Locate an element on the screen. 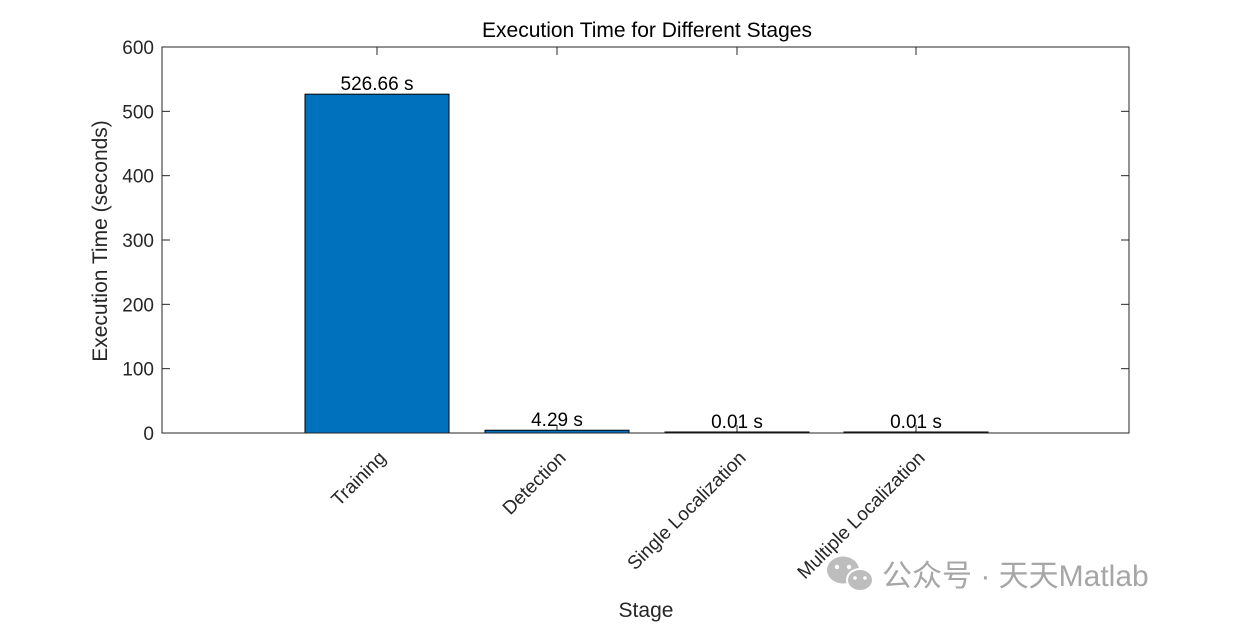  x-axis-label: Stage is located at coordinates (646, 610).